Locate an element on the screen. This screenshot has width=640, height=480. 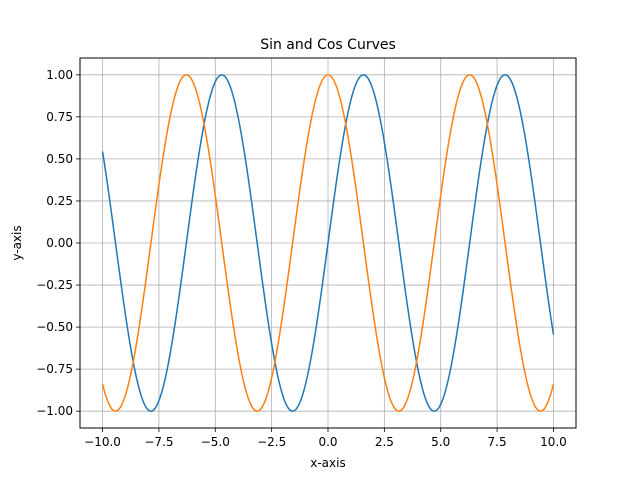
y-tick-label: 0.75 is located at coordinates (59, 117).